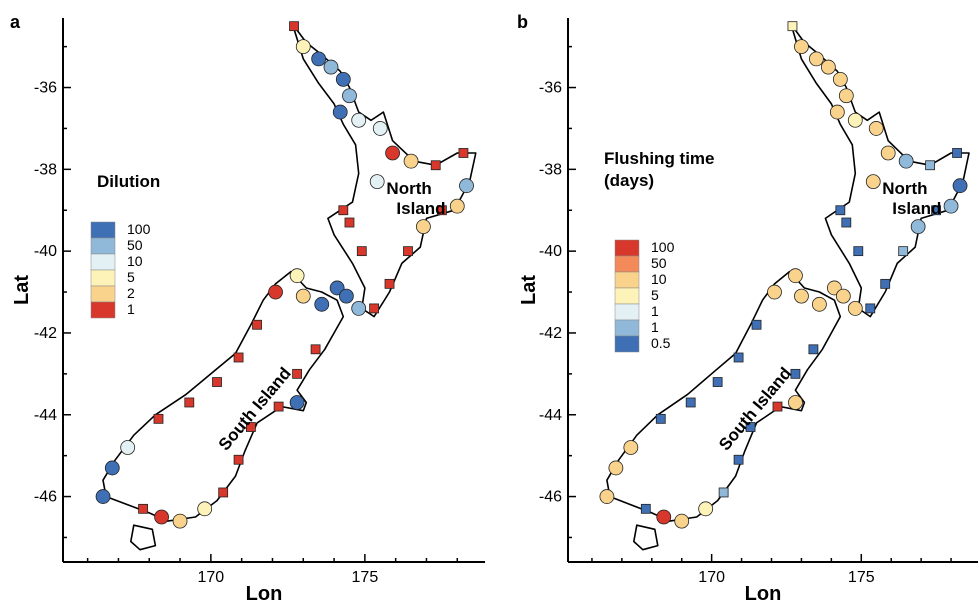 This screenshot has width=979, height=602. What do you see at coordinates (629, 180) in the screenshot?
I see `legend-title: (days)` at bounding box center [629, 180].